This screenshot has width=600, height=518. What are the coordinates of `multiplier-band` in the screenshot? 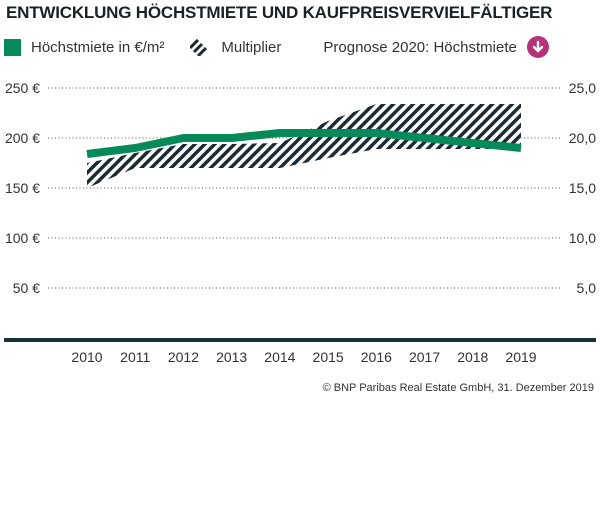 It's located at (304, 146).